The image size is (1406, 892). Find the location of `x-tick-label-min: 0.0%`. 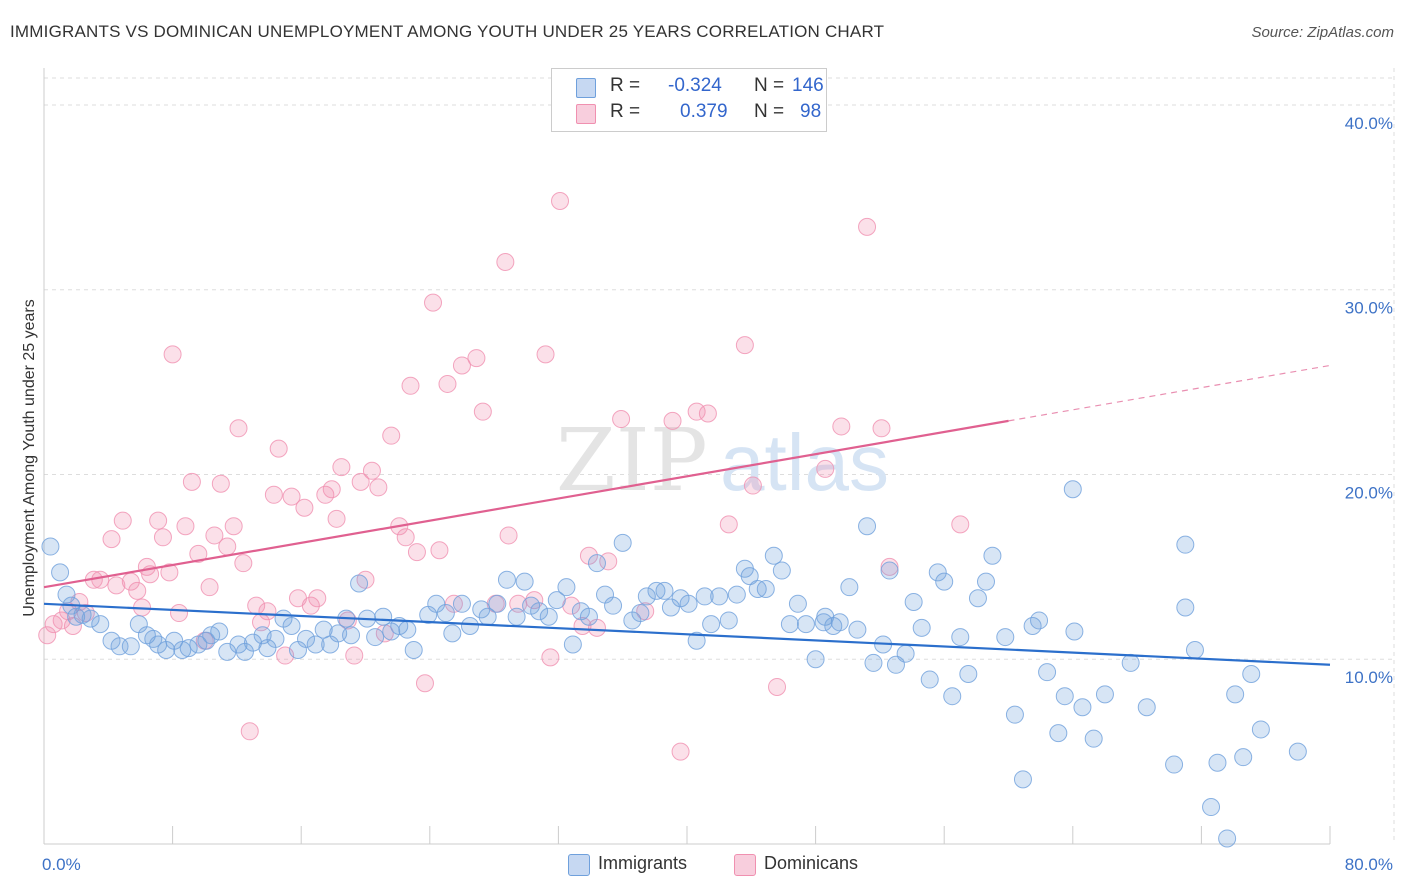

x-tick-label-min: 0.0% is located at coordinates (61, 864).